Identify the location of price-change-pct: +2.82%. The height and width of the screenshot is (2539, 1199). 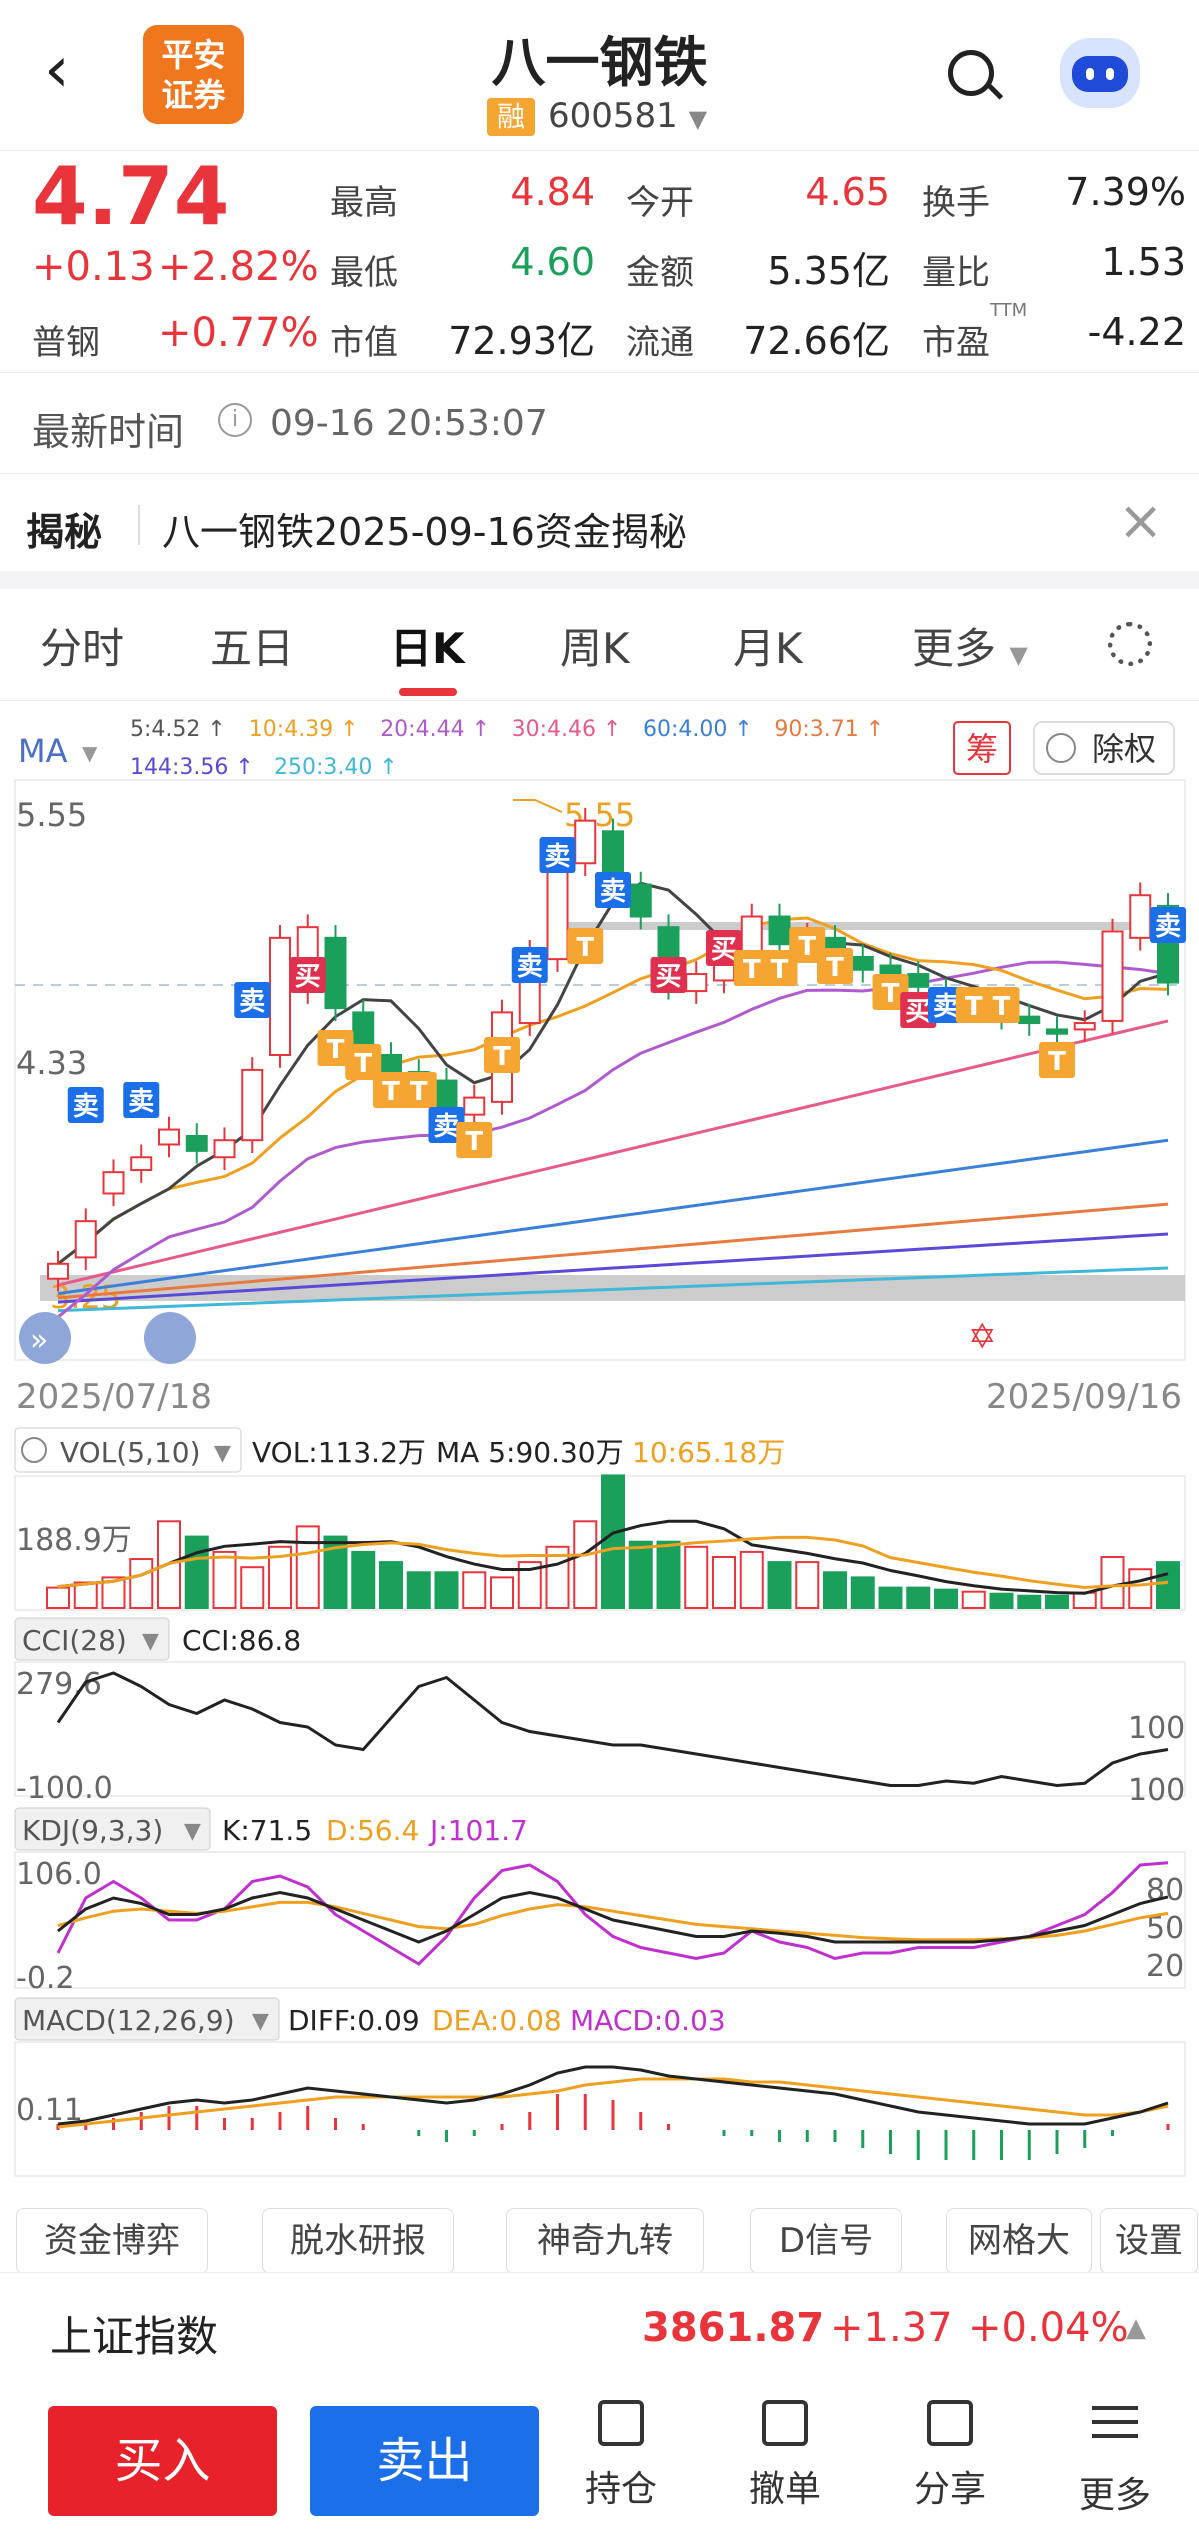
(238, 267).